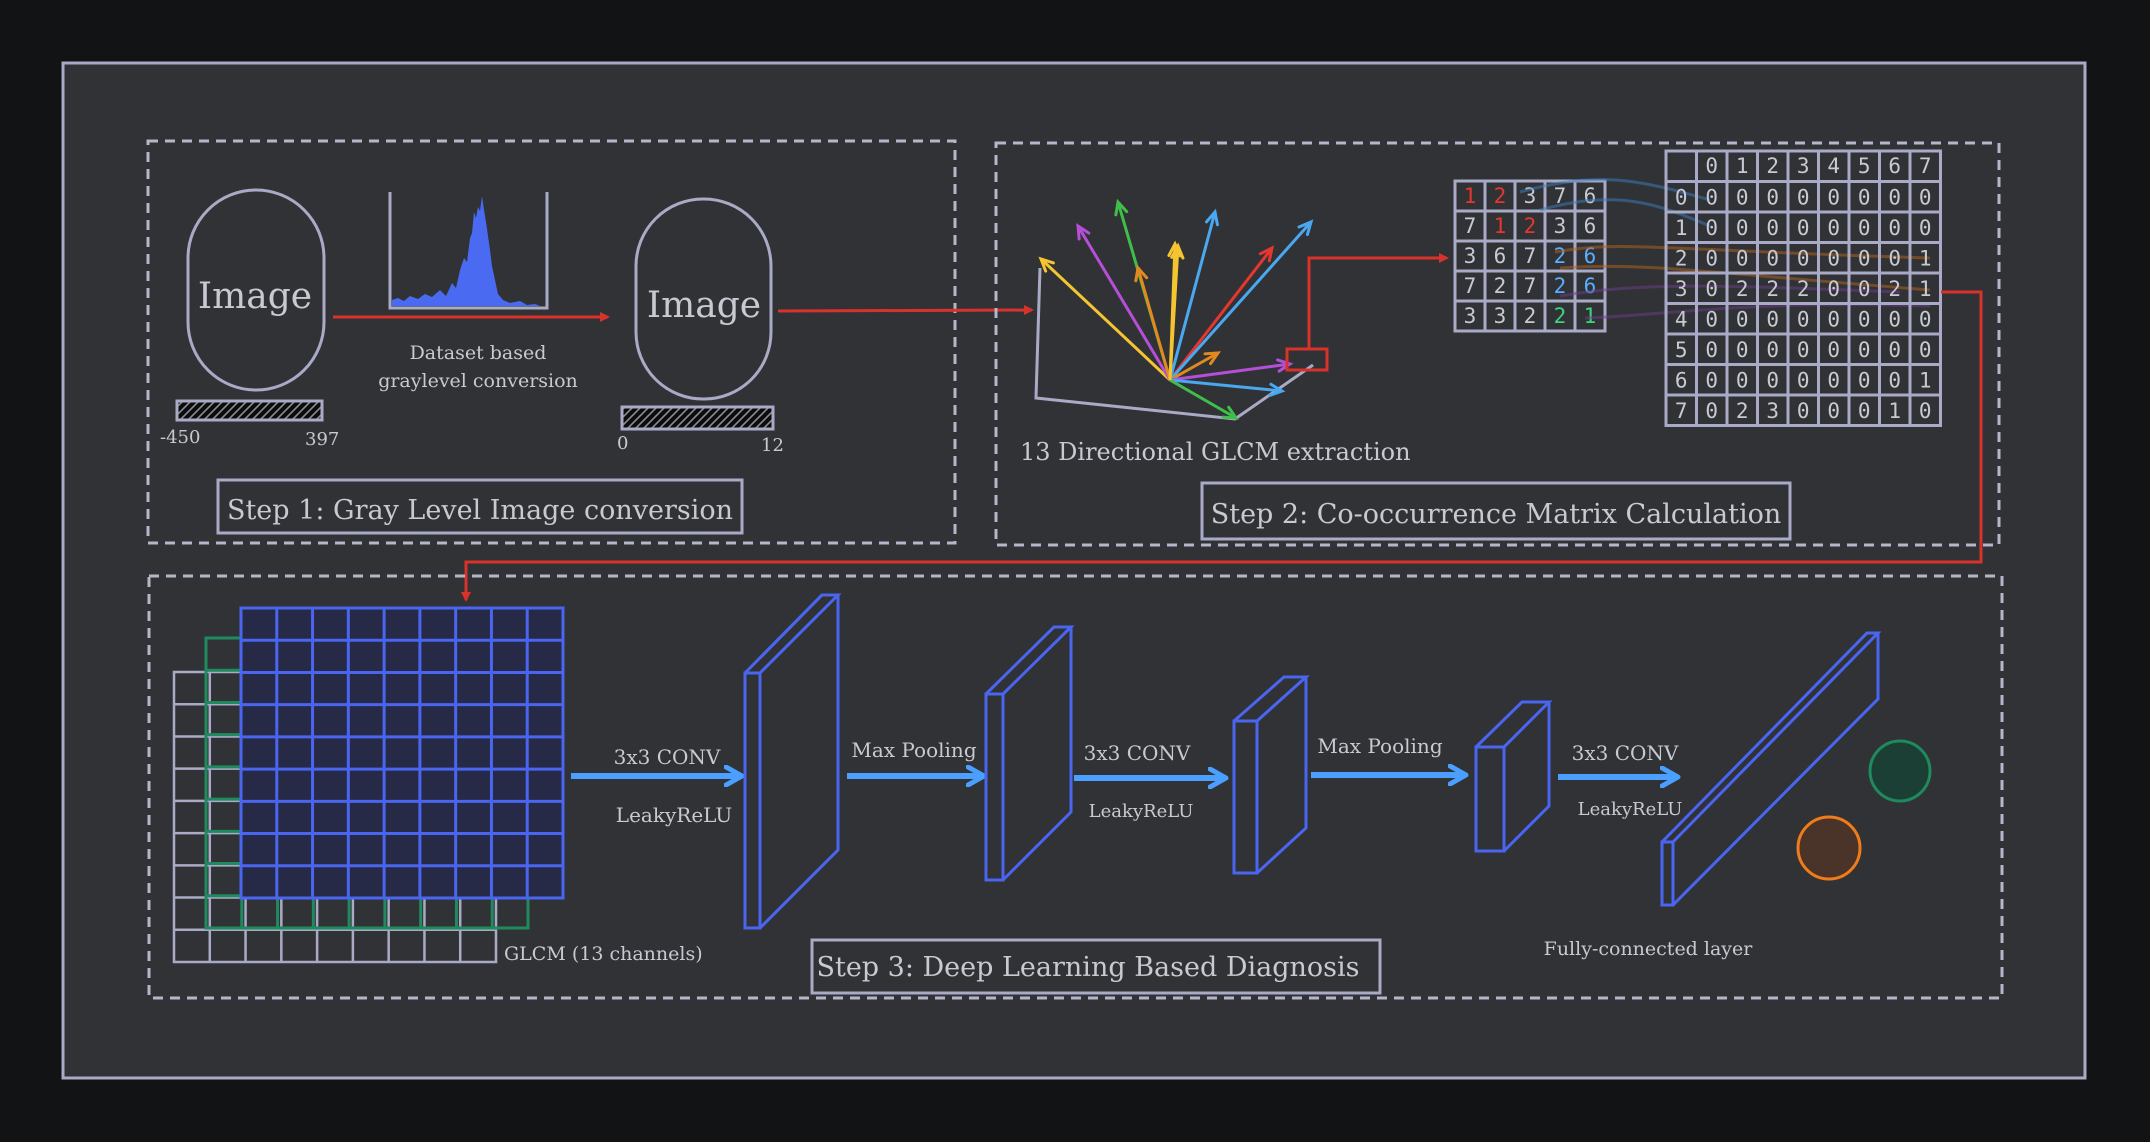 This screenshot has width=2150, height=1142. What do you see at coordinates (697, 418) in the screenshot?
I see `output-range-bar` at bounding box center [697, 418].